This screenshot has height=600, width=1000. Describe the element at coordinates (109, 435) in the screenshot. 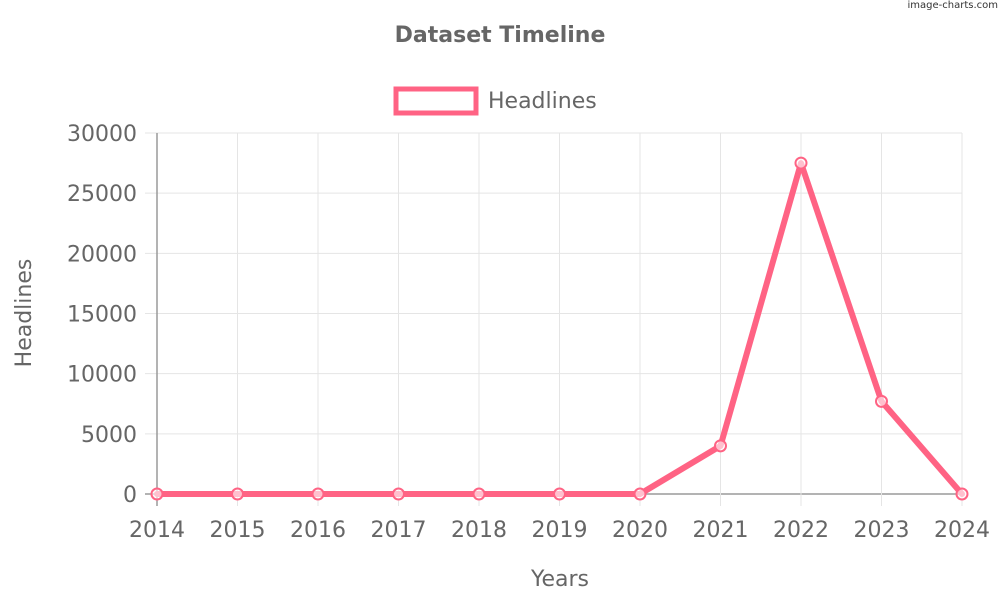

I see `y-tick-label: 5000` at that location.